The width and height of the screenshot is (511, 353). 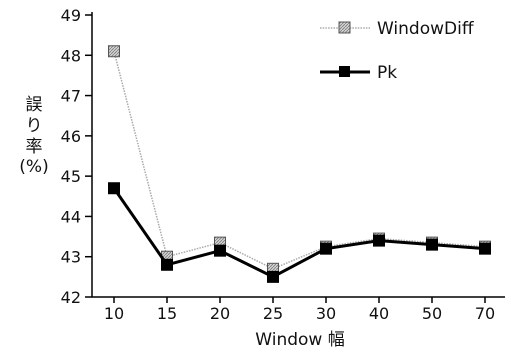 What do you see at coordinates (71, 297) in the screenshot?
I see `y-tick-label: 42` at bounding box center [71, 297].